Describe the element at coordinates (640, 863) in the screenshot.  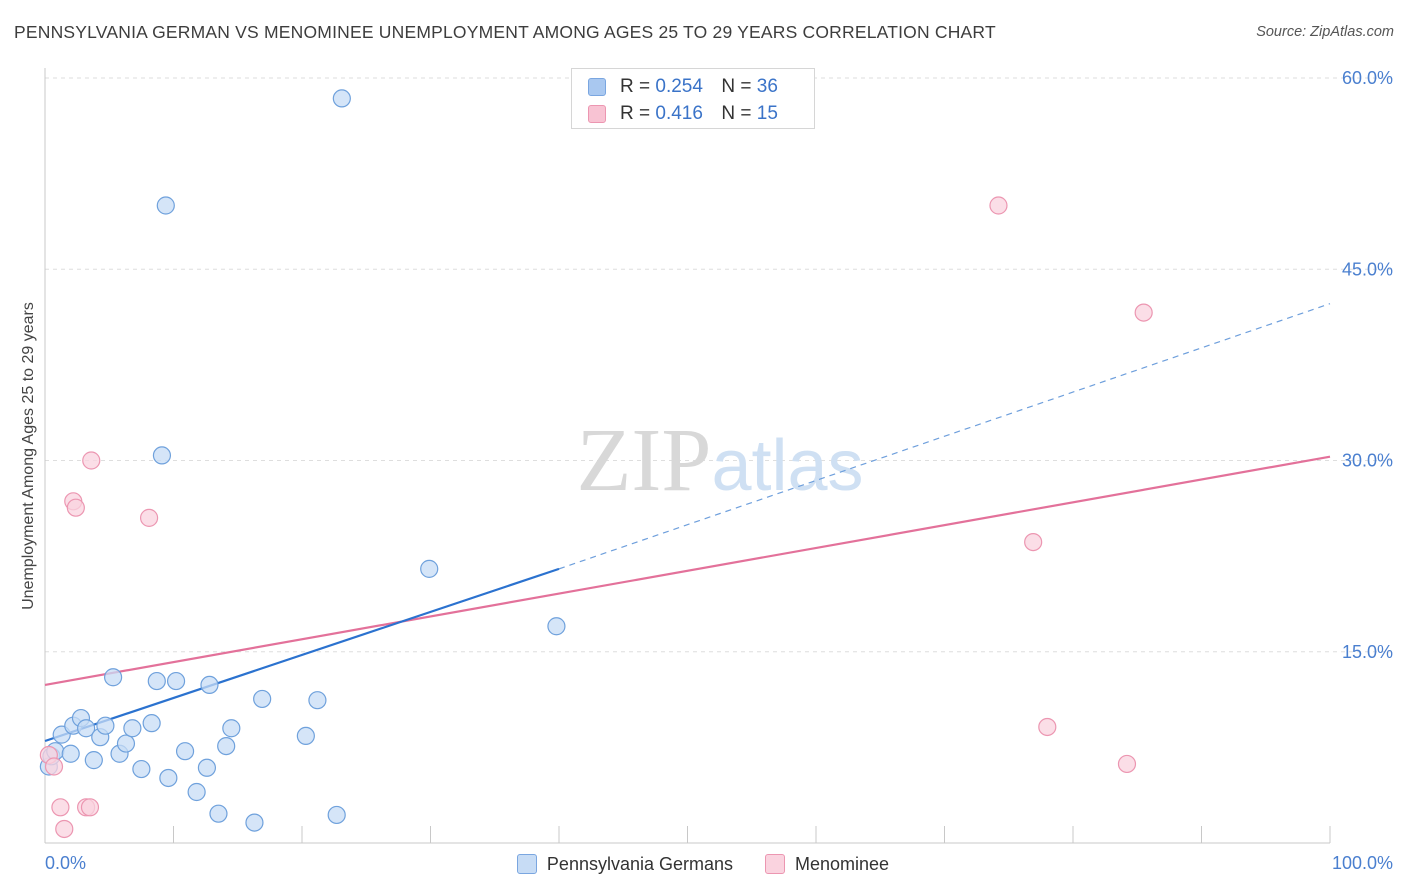
I see `legend-label-pennsylvania-germans: Pennsylvania Germans` at that location.